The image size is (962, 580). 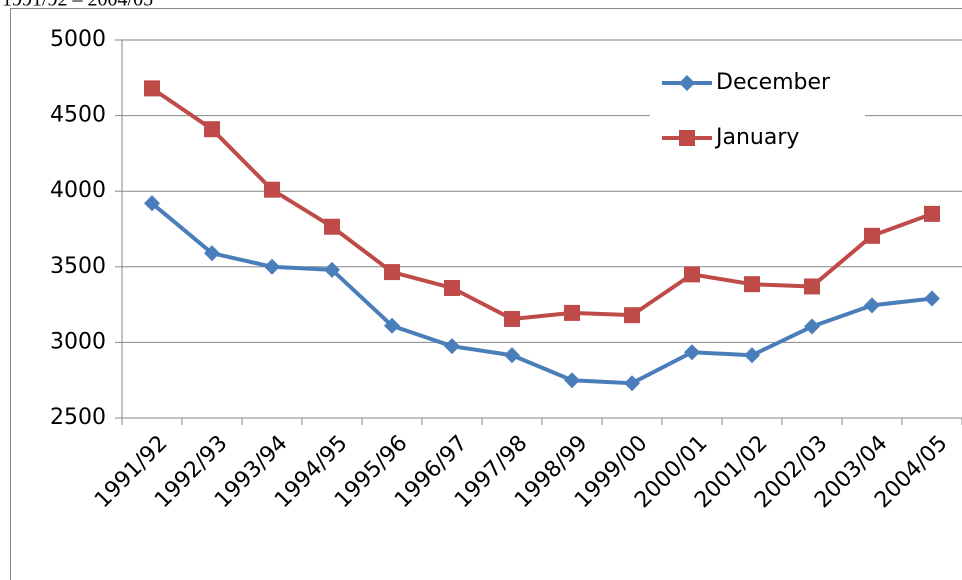 What do you see at coordinates (78, 266) in the screenshot?
I see `y-tick-label: 3500` at bounding box center [78, 266].